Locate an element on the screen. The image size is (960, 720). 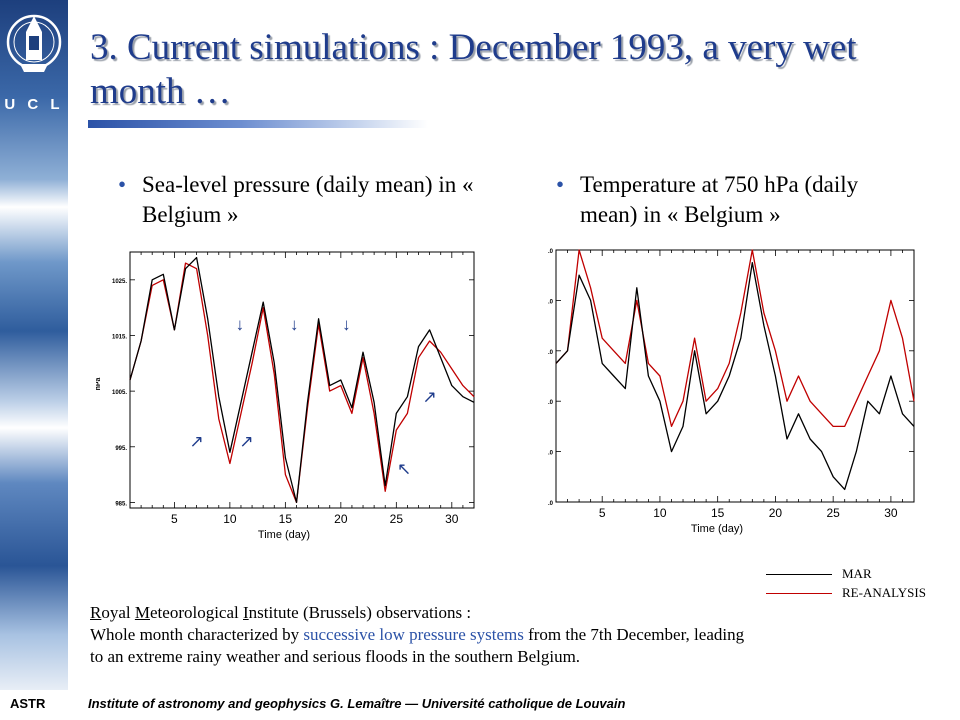
title-underline is located at coordinates (258, 124).